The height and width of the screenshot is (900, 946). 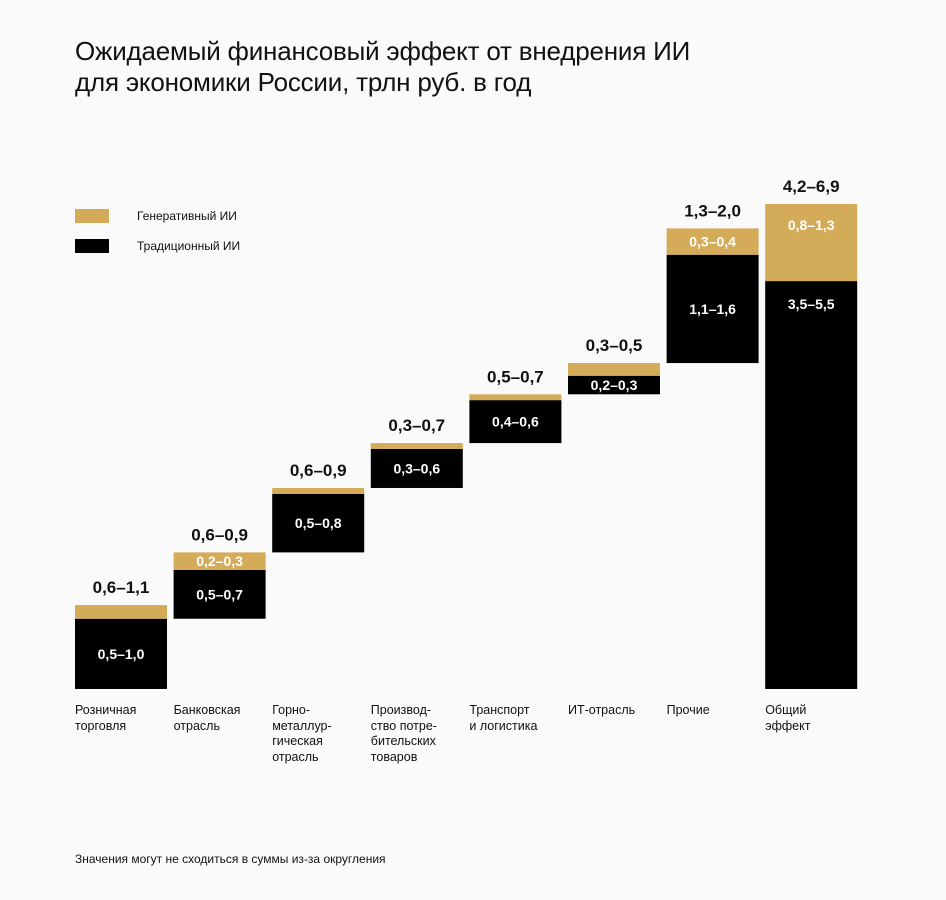 I want to click on legend-swatch-traditional, so click(x=92, y=246).